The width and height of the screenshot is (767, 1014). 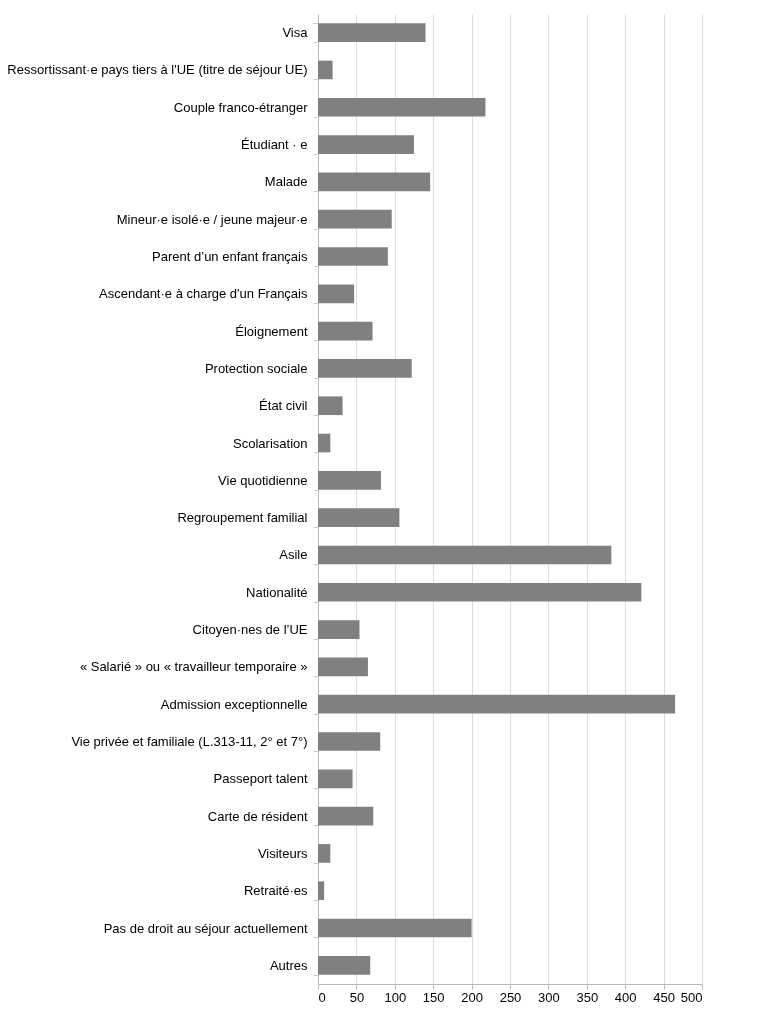 What do you see at coordinates (395, 997) in the screenshot?
I see `x-tick-label: 100` at bounding box center [395, 997].